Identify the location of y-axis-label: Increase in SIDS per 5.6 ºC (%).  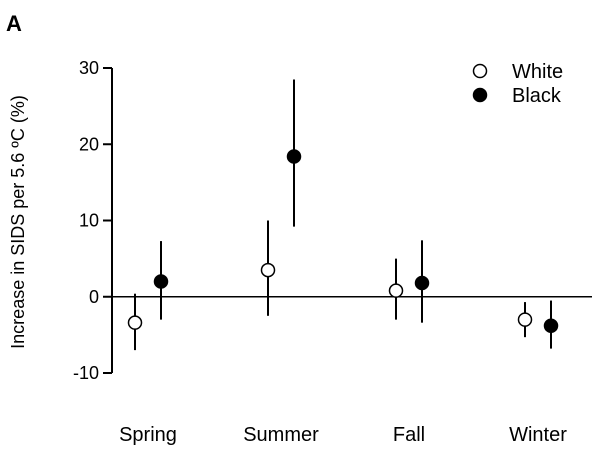
(18, 222).